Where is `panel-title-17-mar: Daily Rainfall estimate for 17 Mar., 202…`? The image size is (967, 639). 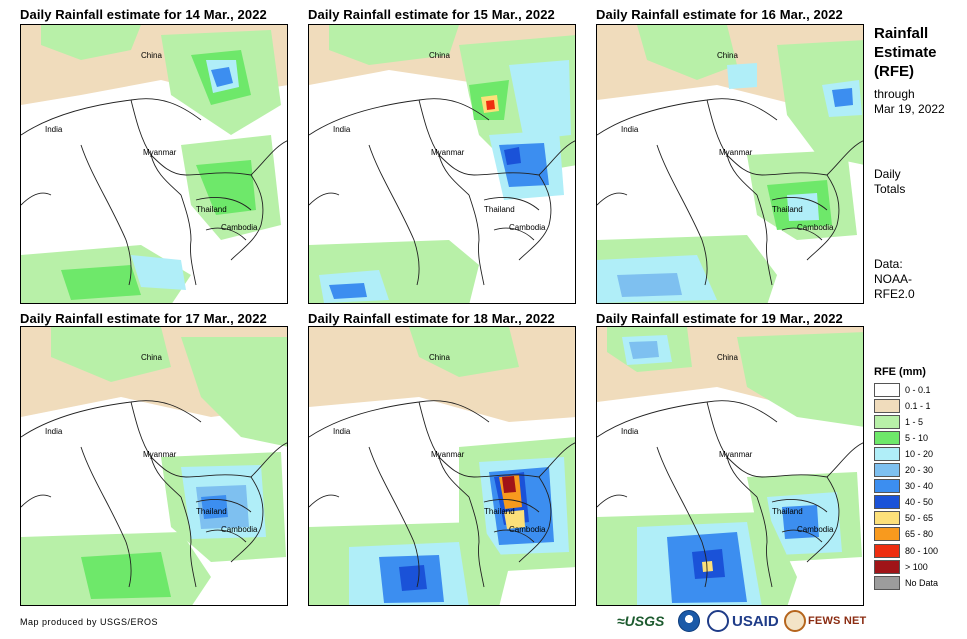
panel-title-17-mar: Daily Rainfall estimate for 17 Mar., 202… is located at coordinates (143, 318).